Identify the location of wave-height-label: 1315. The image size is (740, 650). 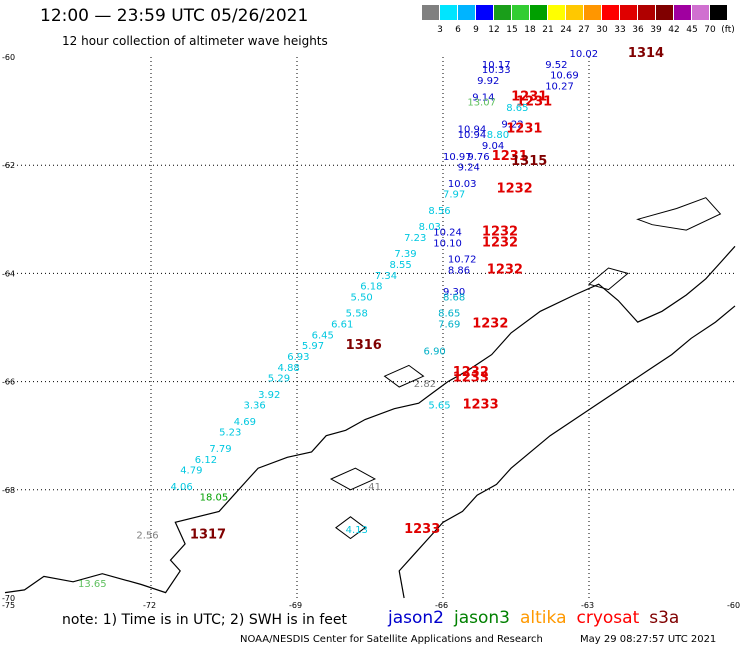
(529, 161).